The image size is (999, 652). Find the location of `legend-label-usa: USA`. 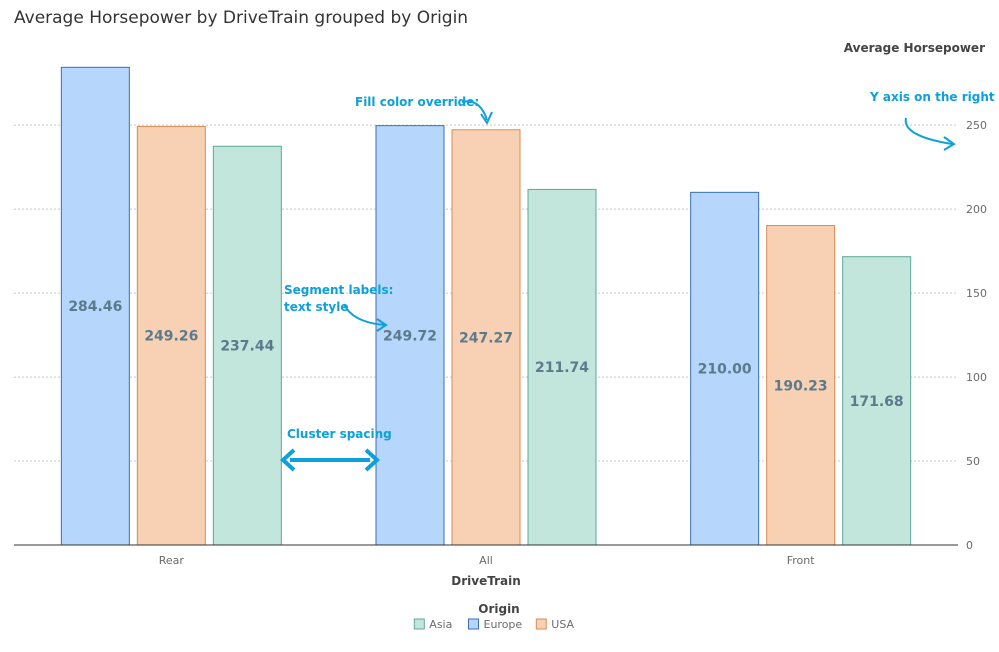

legend-label-usa: USA is located at coordinates (562, 624).